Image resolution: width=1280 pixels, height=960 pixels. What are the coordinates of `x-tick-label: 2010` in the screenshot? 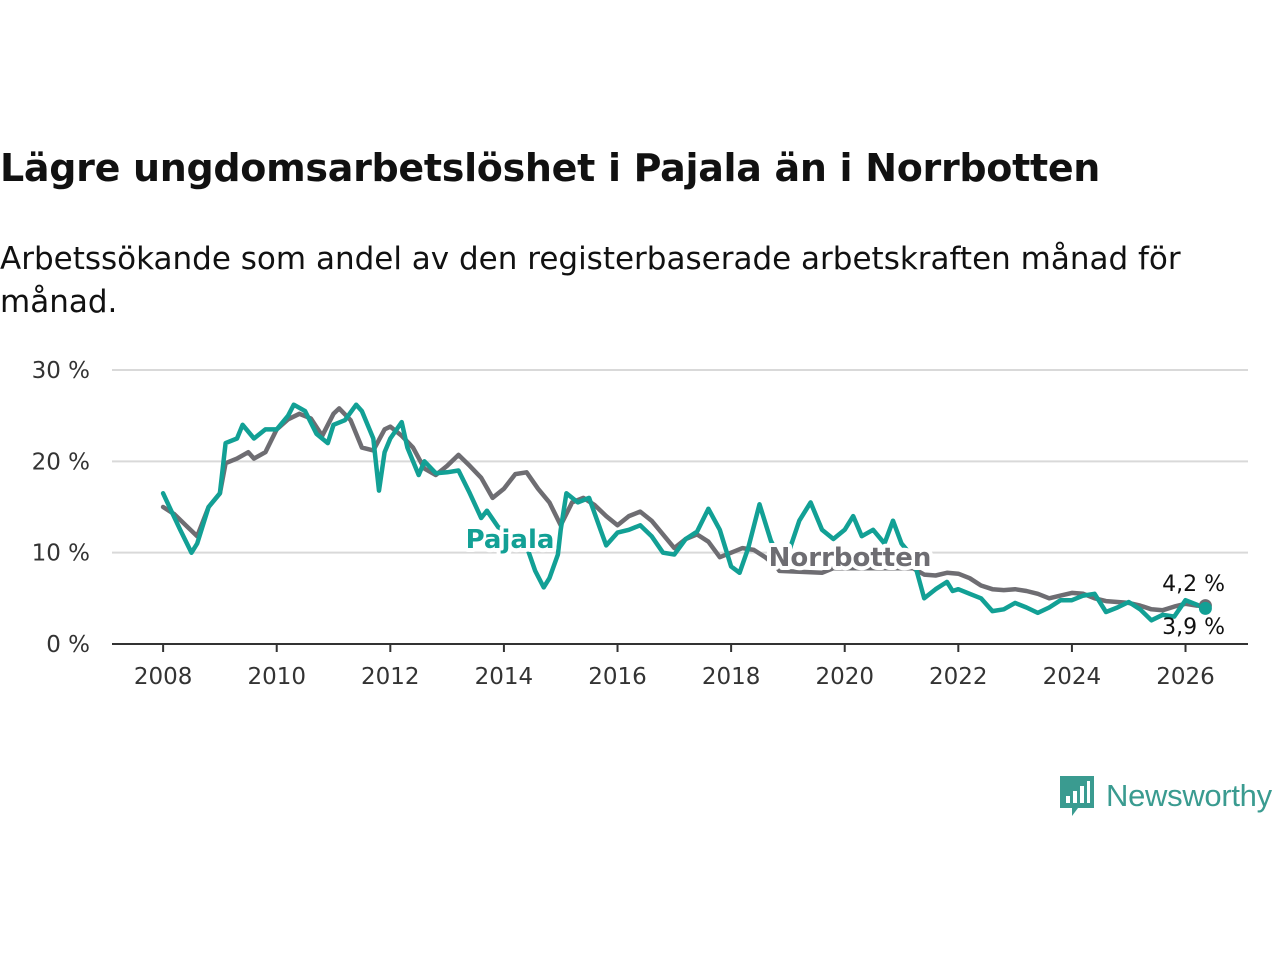 It's located at (276, 677).